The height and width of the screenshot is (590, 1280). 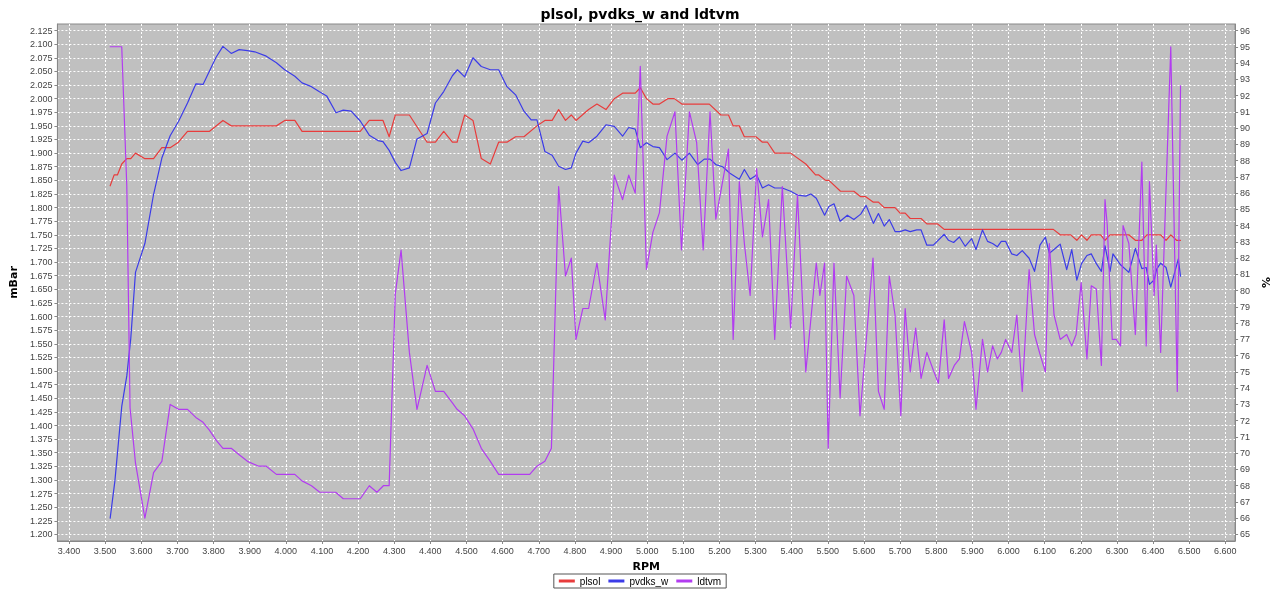 What do you see at coordinates (41, 112) in the screenshot?
I see `y-tick-label: 1.975` at bounding box center [41, 112].